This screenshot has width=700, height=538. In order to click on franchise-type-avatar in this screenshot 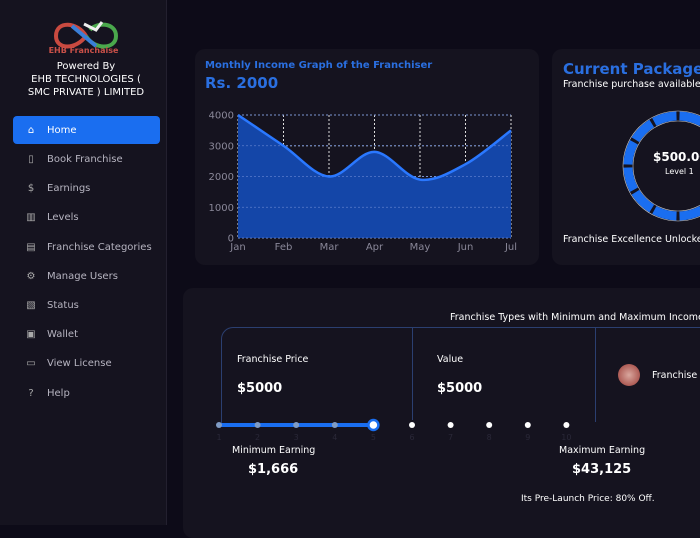, I will do `click(629, 375)`.